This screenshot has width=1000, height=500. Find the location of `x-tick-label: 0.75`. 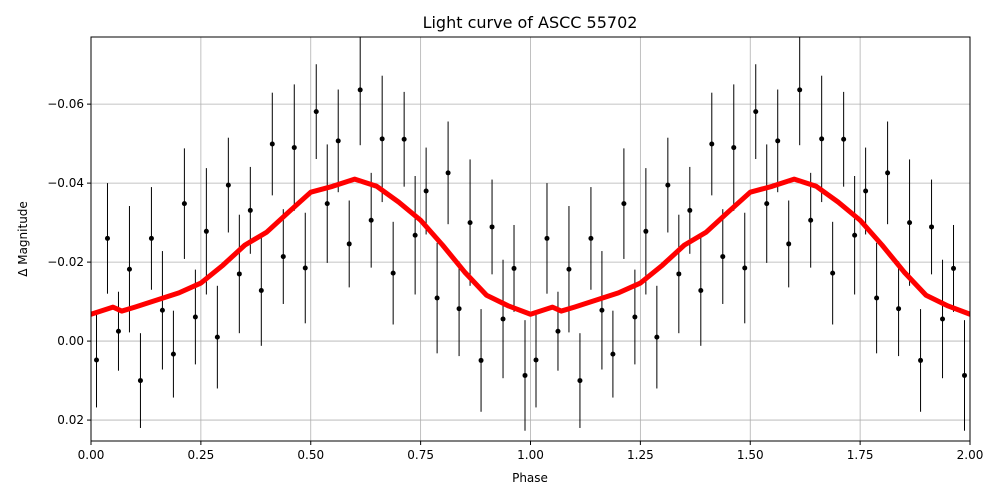

x-tick-label: 0.75 is located at coordinates (420, 455).